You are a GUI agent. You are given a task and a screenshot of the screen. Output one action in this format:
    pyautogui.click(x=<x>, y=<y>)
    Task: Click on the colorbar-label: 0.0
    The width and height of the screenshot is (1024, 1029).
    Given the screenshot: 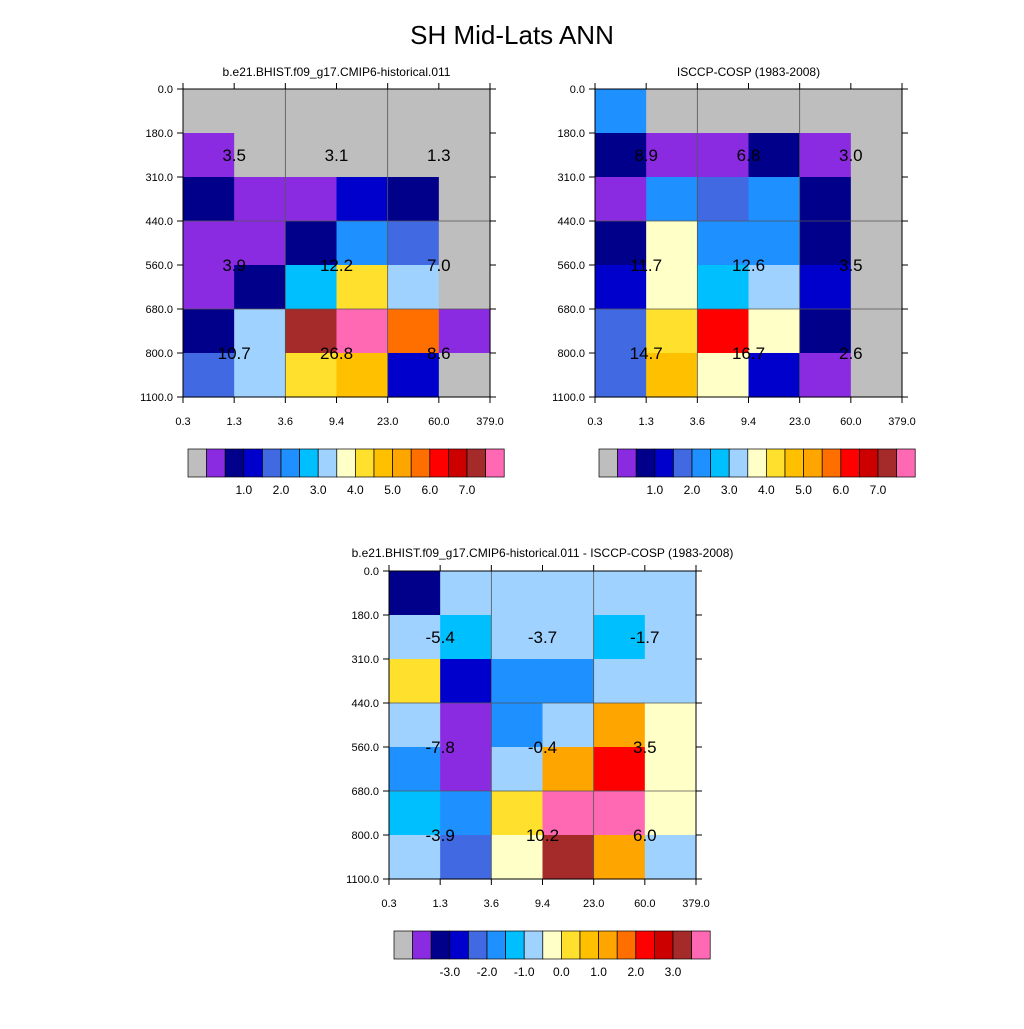 What is the action you would take?
    pyautogui.click(x=561, y=972)
    